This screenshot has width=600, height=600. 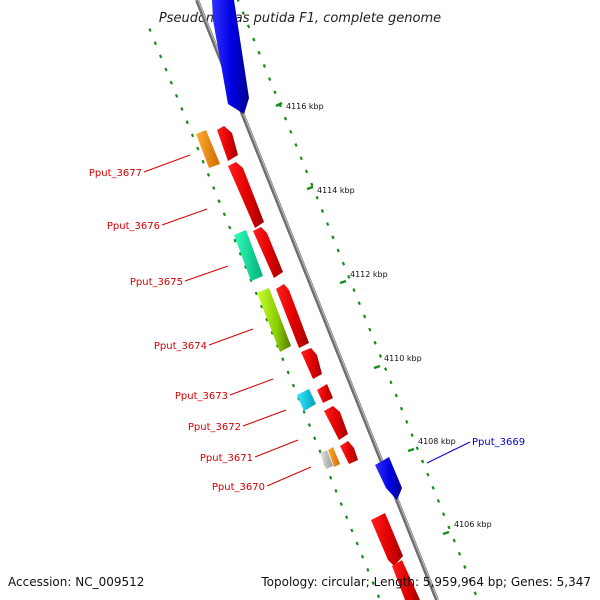 What do you see at coordinates (208, 149) in the screenshot?
I see `gene-block-pput-3677-a` at bounding box center [208, 149].